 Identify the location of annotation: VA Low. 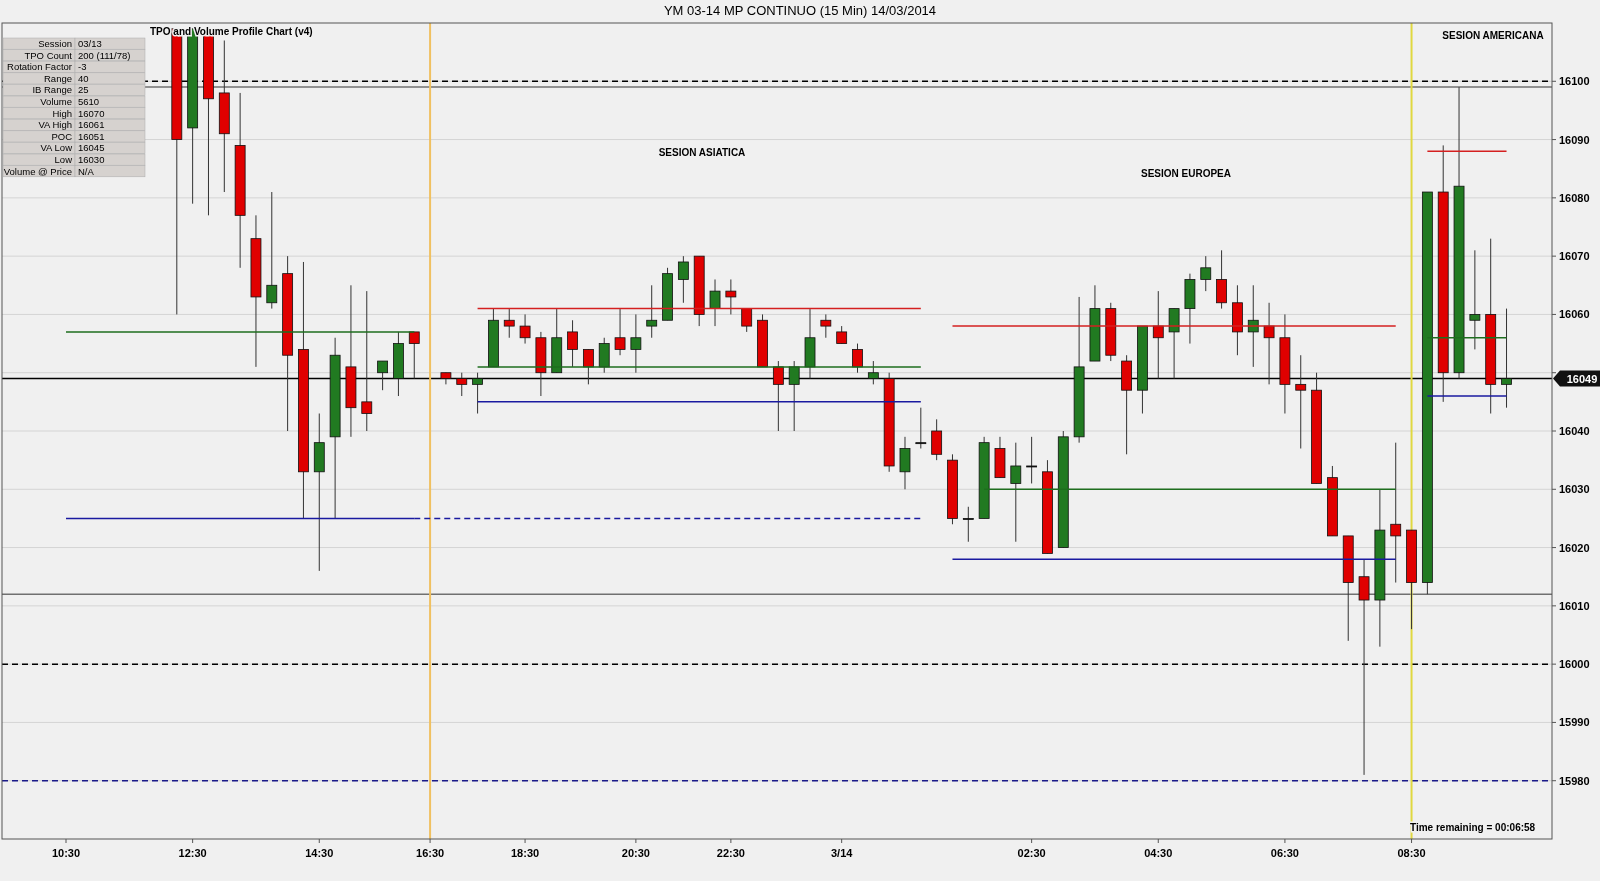
(56, 148).